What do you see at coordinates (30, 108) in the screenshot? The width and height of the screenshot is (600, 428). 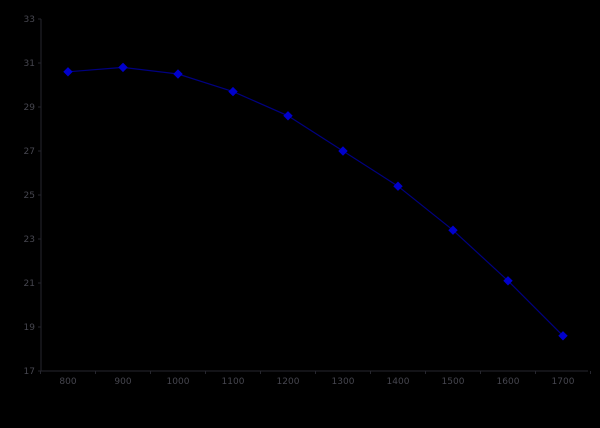 I see `y-tick-label: 29` at bounding box center [30, 108].